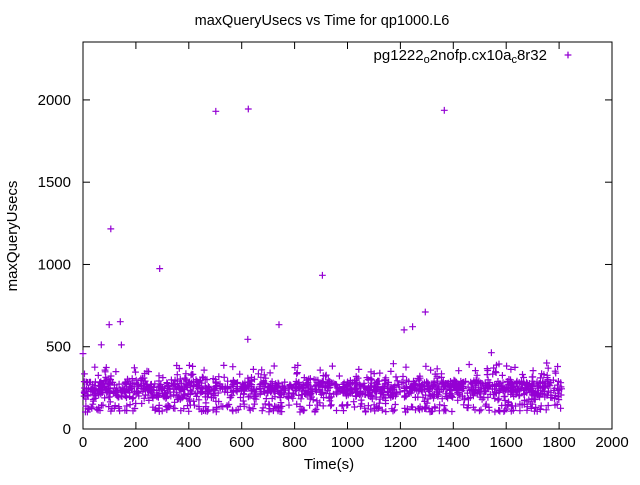 The width and height of the screenshot is (640, 485). What do you see at coordinates (83, 442) in the screenshot?
I see `x-tick-label: 0` at bounding box center [83, 442].